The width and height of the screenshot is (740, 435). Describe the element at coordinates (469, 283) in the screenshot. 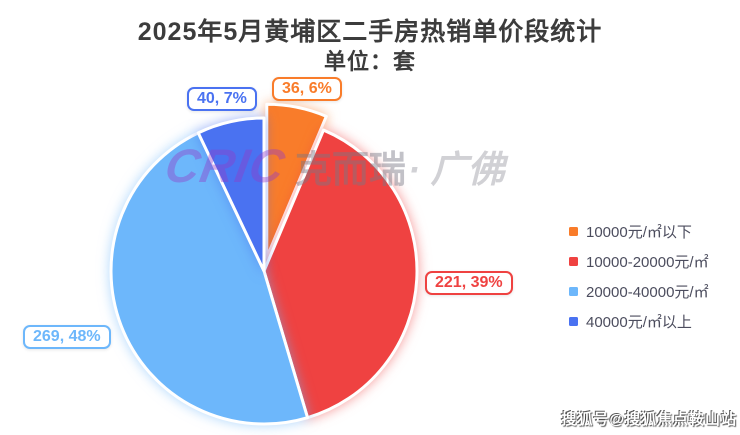

I see `data-label-10000-20000: 221, 39%` at that location.